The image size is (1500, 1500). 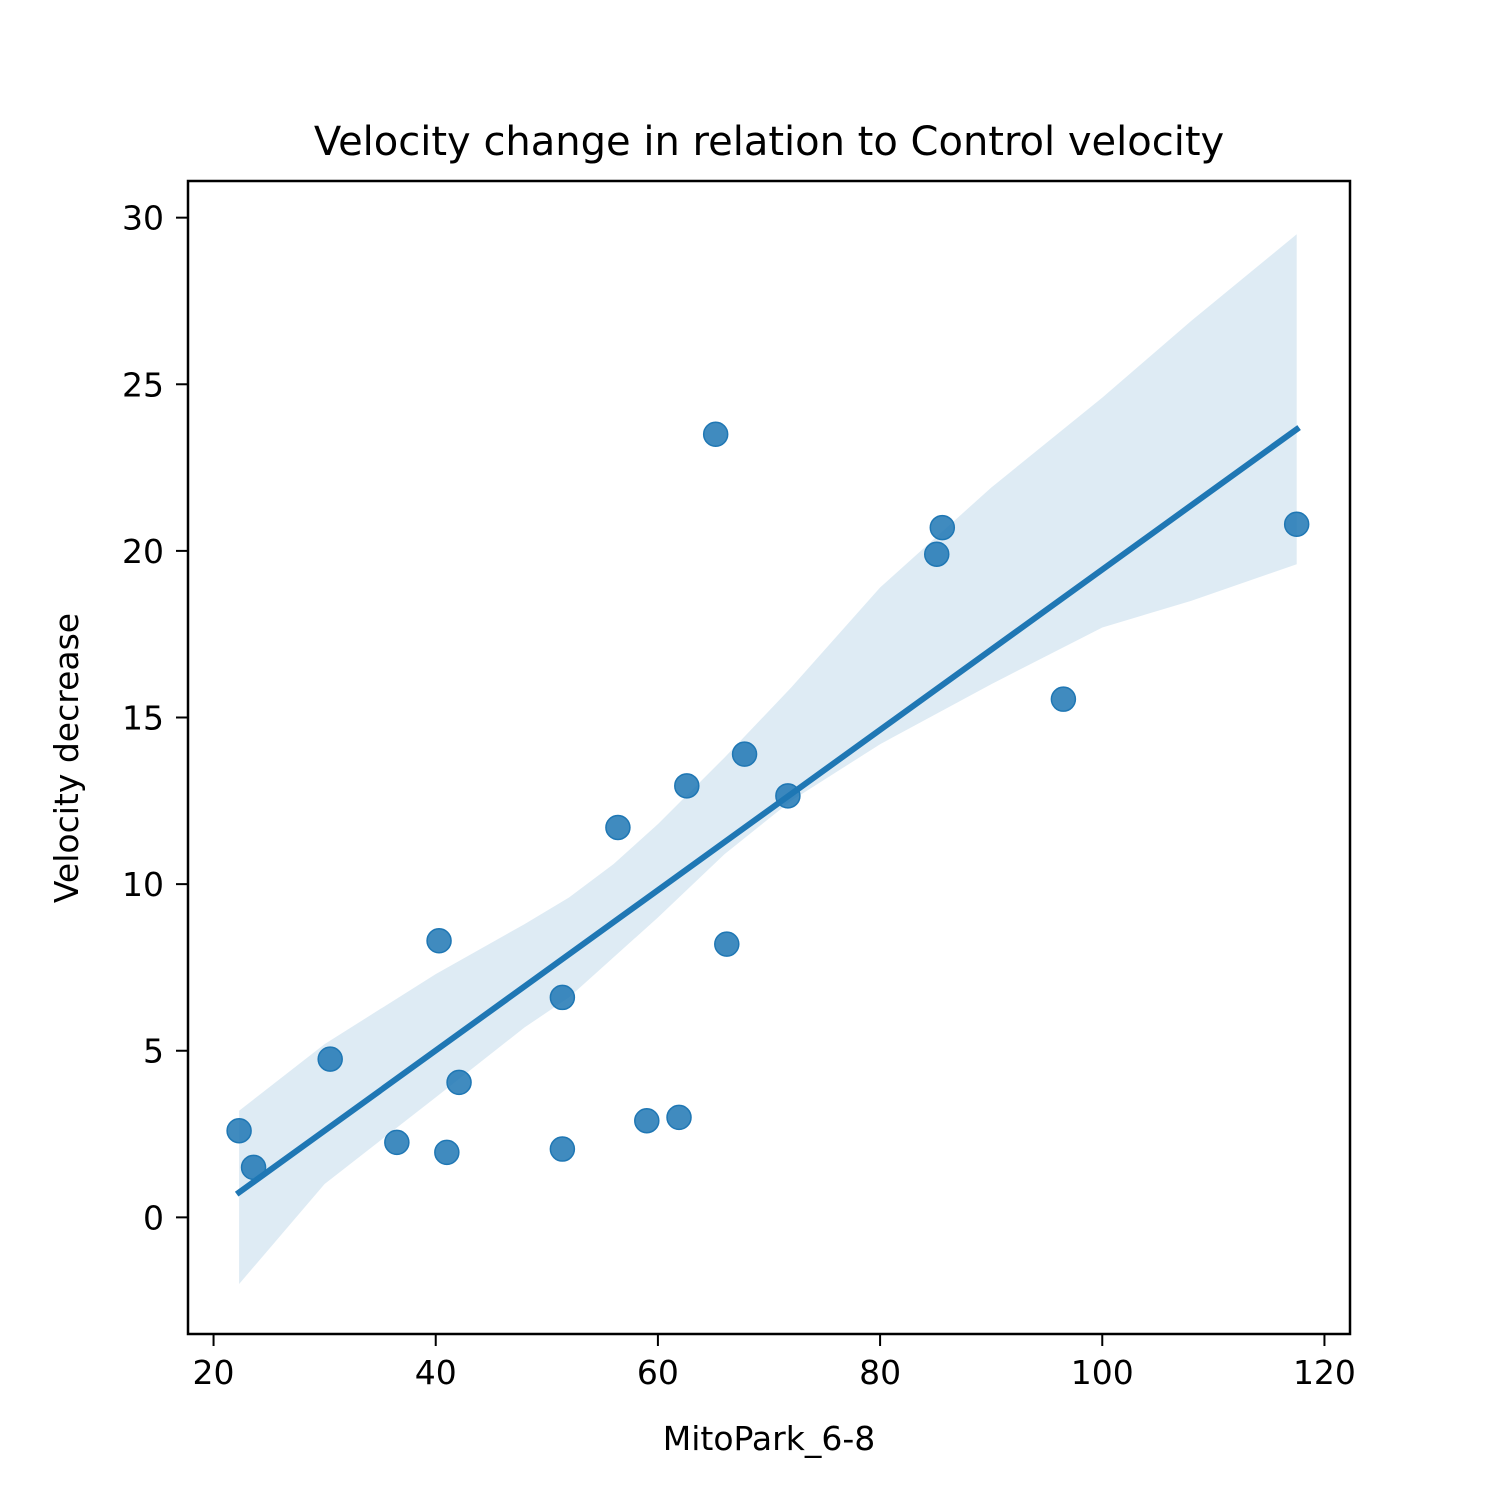 What do you see at coordinates (769, 1438) in the screenshot?
I see `x-axis-title: MitoPark_6-8` at bounding box center [769, 1438].